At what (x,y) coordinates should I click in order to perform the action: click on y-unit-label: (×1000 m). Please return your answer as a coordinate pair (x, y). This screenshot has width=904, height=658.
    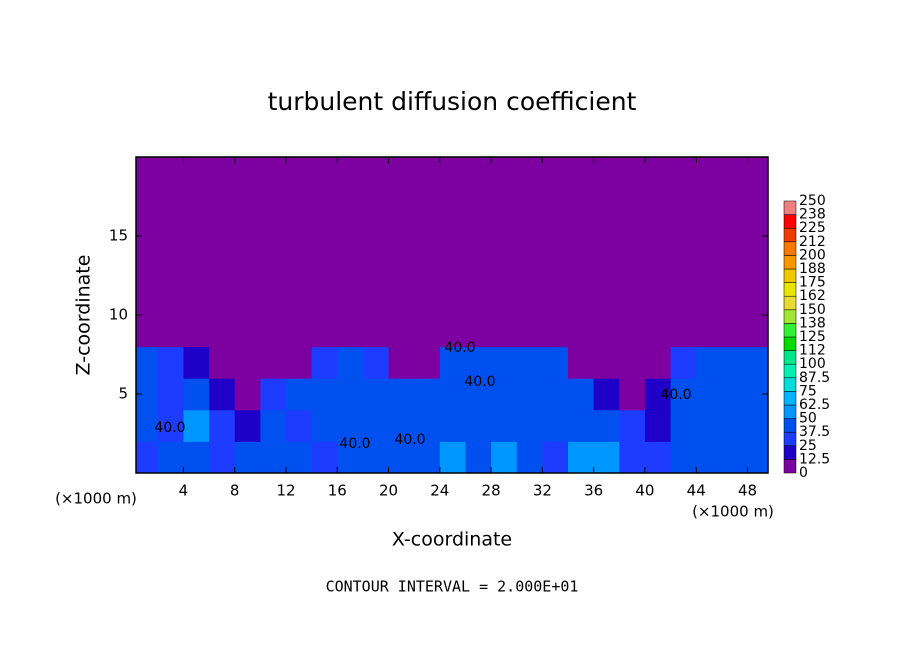
    Looking at the image, I should click on (96, 499).